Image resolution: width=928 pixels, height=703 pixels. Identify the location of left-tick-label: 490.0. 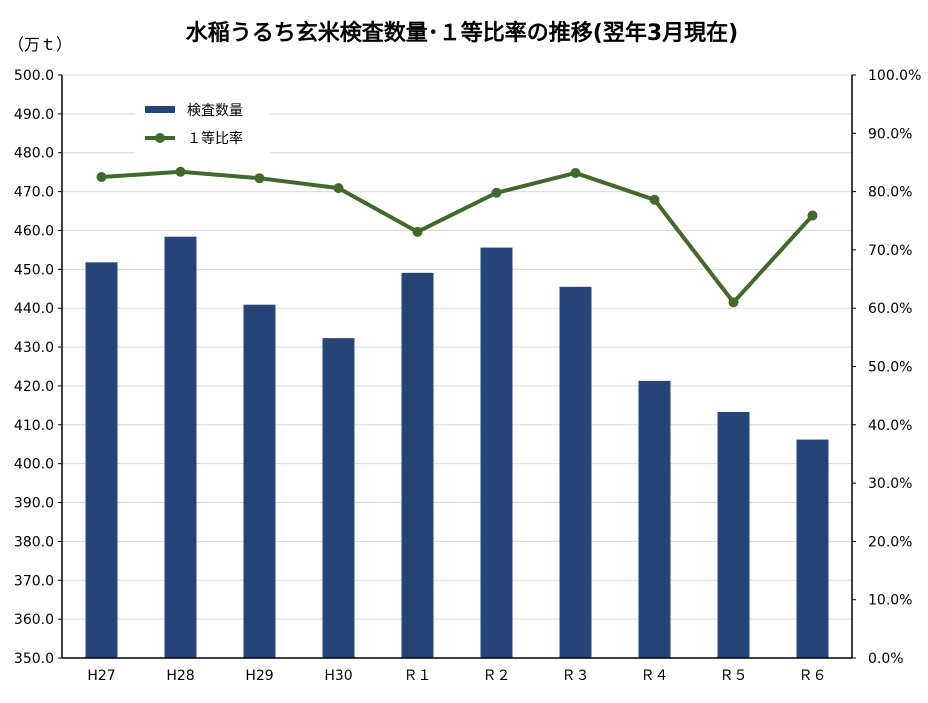
(34, 115).